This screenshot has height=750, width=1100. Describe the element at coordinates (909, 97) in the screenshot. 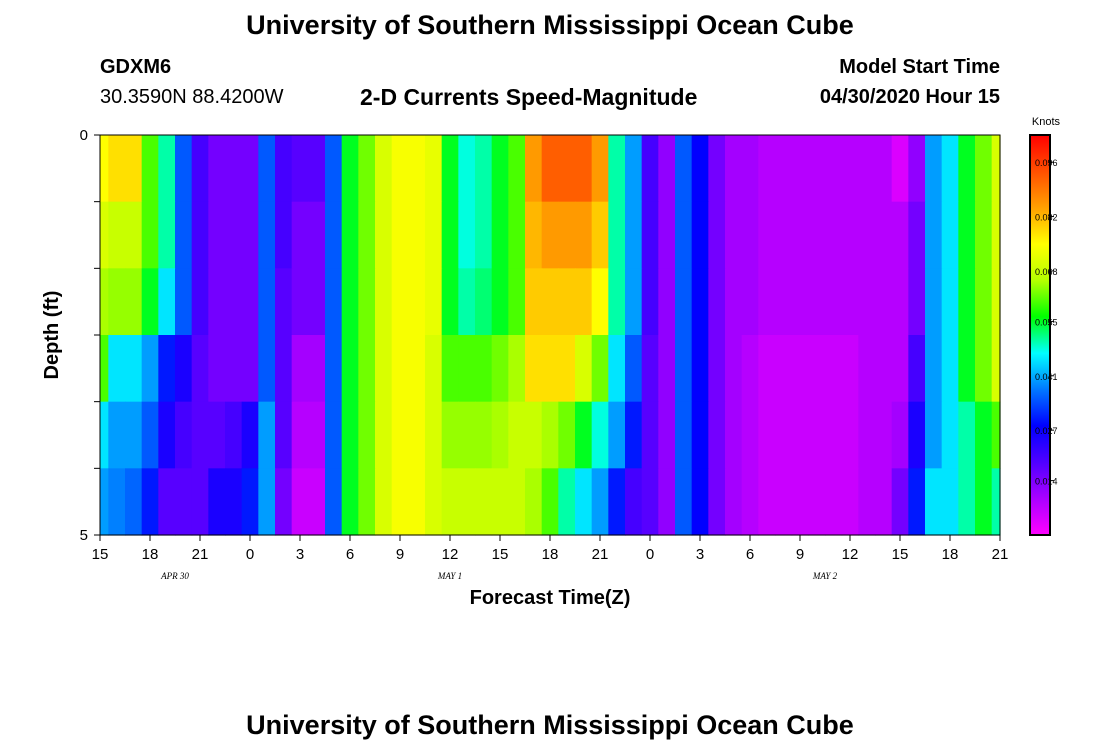

I see `model-start-value: 04/30/2020 Hour 15` at that location.